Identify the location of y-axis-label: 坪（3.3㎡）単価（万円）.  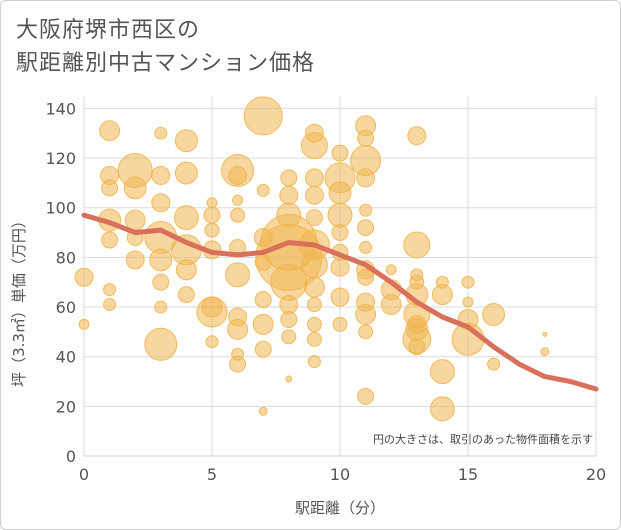
(19, 300).